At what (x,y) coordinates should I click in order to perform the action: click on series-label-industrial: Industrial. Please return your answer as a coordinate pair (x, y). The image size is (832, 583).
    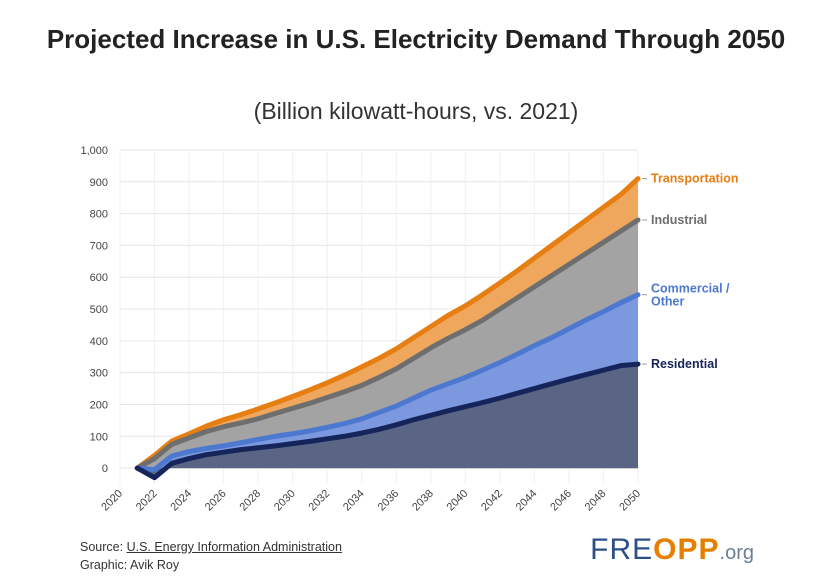
    Looking at the image, I should click on (679, 220).